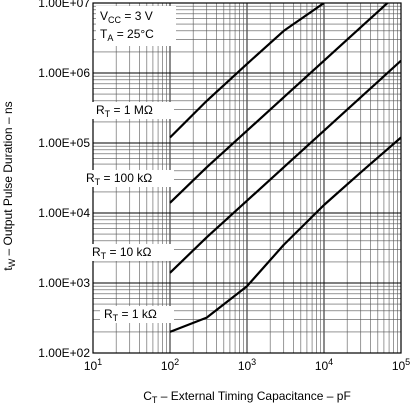 Image resolution: width=414 pixels, height=404 pixels. Describe the element at coordinates (64, 5) in the screenshot. I see `y-tick-label: 1.00E+07` at that location.